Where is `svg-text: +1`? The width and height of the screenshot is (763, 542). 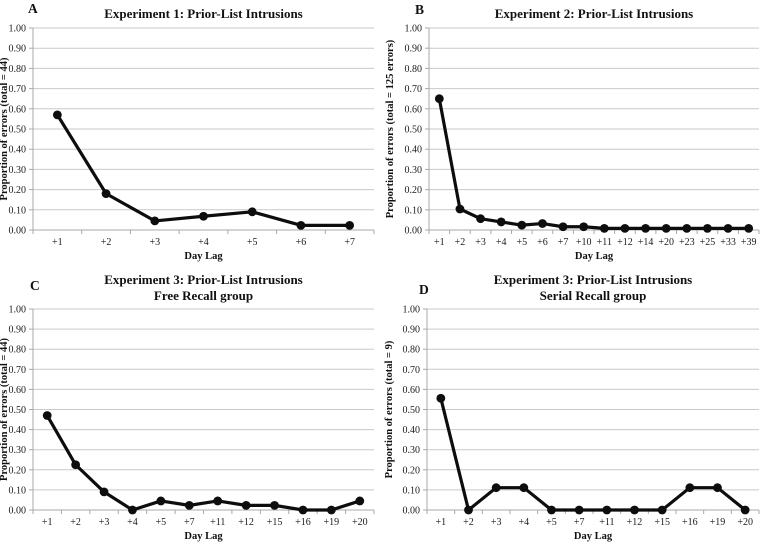 svg-text: +1 is located at coordinates (47, 522).